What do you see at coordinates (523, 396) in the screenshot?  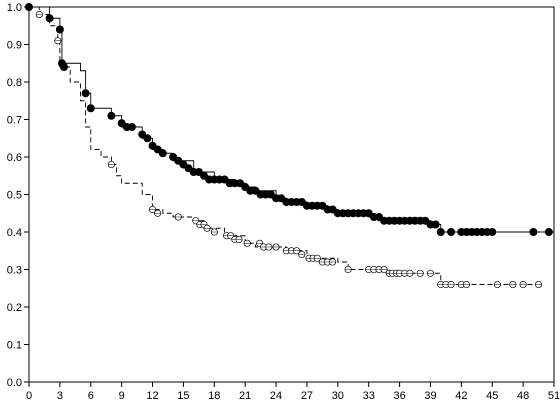 I see `x-tick-label: 48` at bounding box center [523, 396].